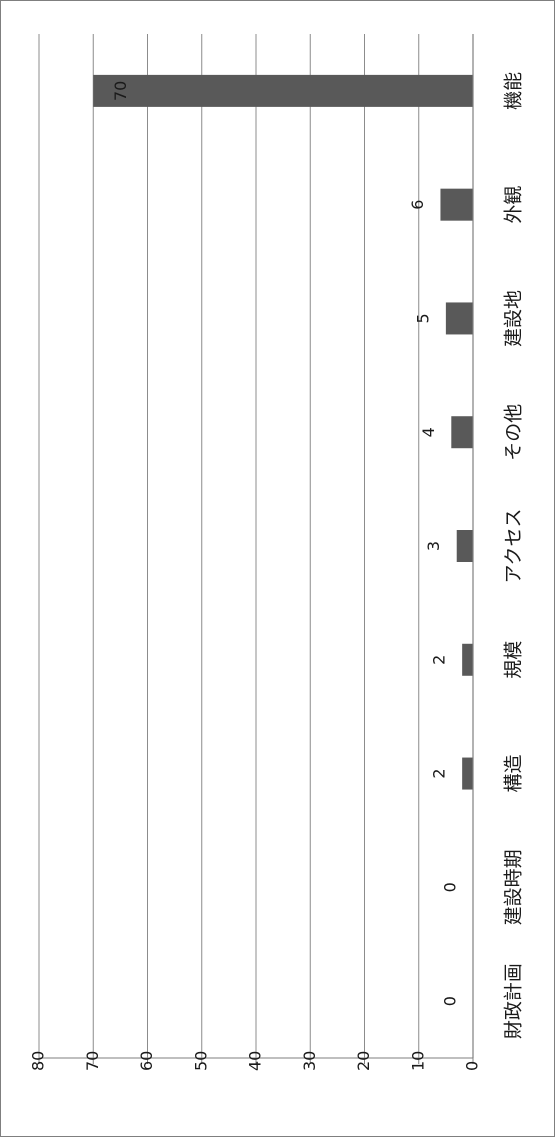  I want to click on value-tick-label: 80, so click(38, 1061).